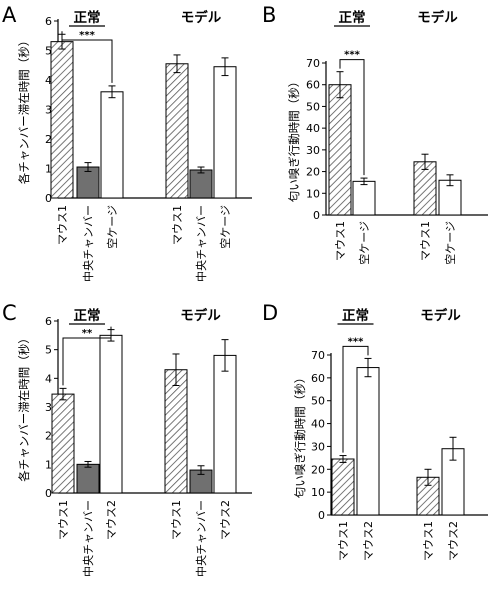 The height and width of the screenshot is (591, 500). I want to click on panel-letter: B, so click(269, 15).